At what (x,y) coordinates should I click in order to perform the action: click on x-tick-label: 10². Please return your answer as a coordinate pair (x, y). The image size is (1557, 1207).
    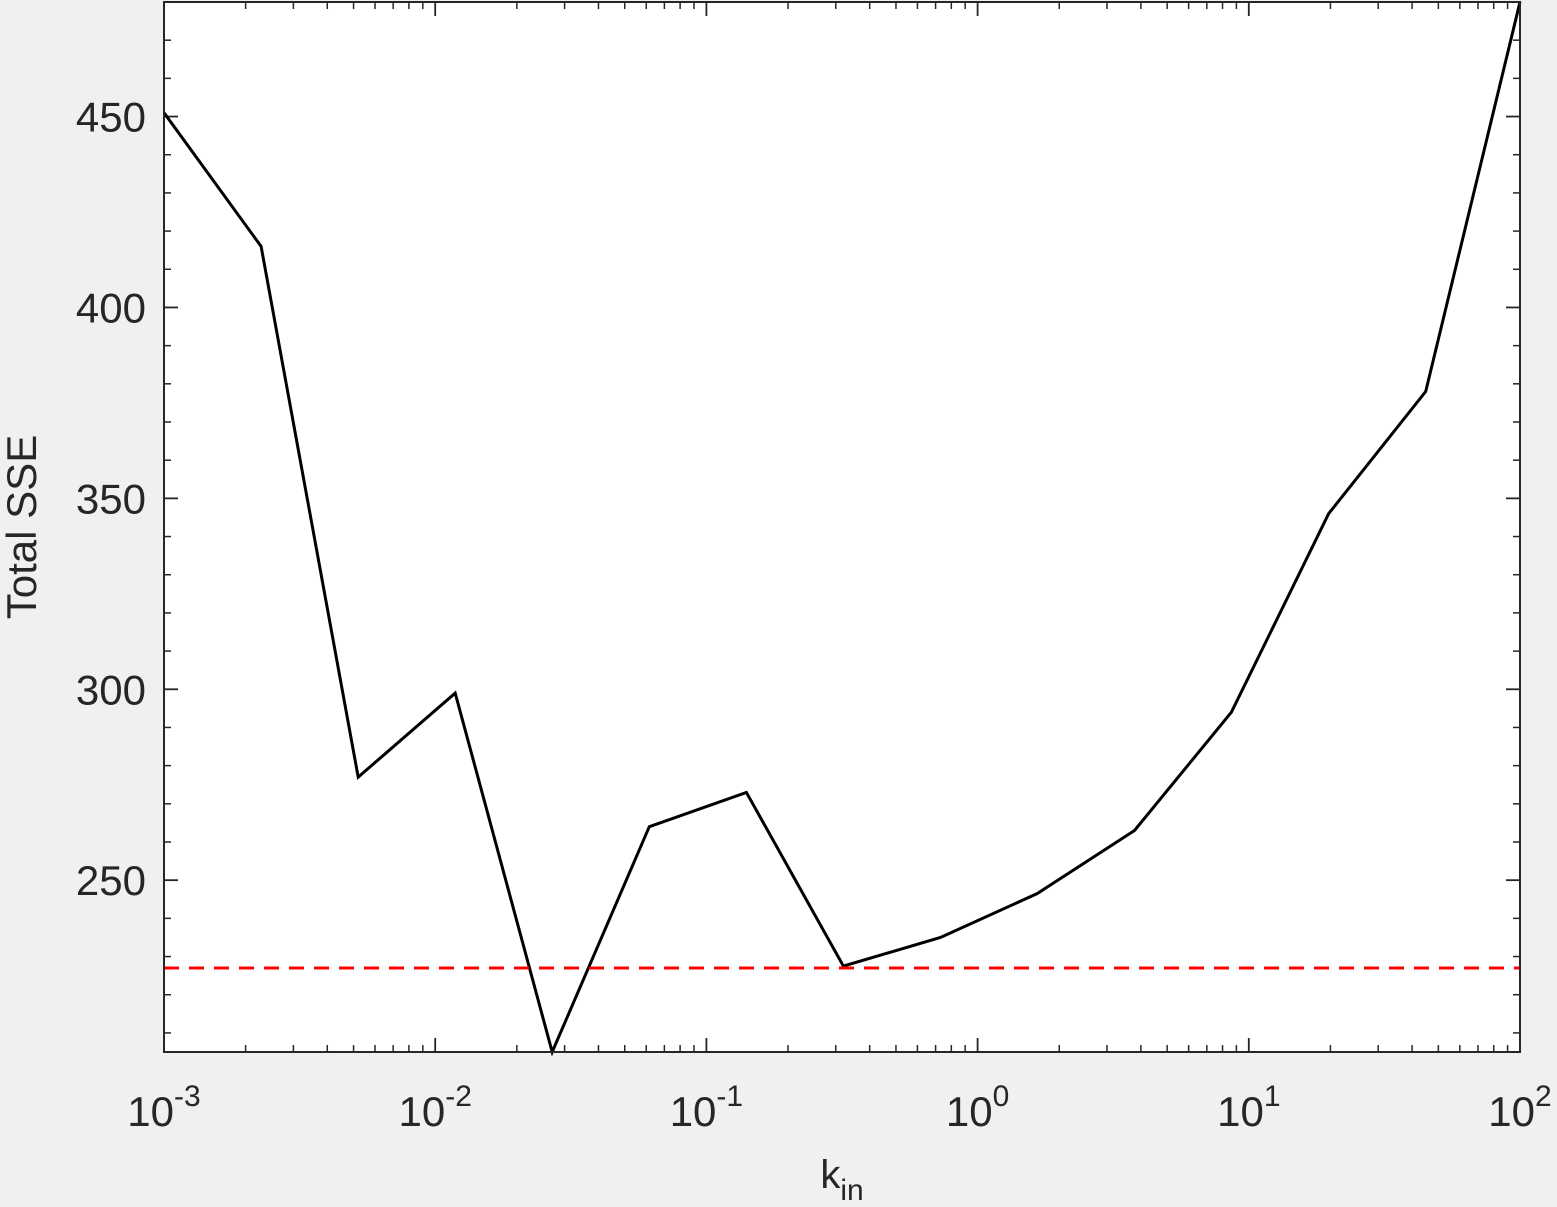
    Looking at the image, I should click on (1519, 1107).